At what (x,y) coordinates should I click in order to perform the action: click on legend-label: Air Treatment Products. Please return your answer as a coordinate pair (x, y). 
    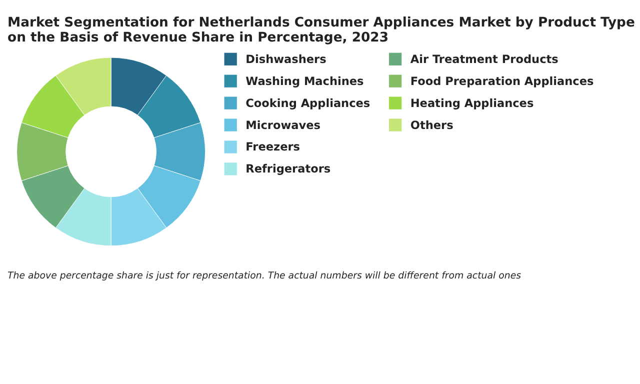
    Looking at the image, I should click on (484, 59).